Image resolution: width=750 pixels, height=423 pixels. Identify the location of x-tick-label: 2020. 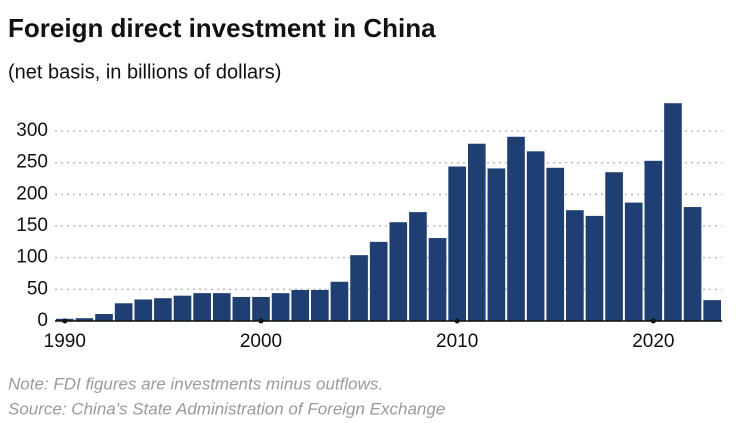
(653, 341).